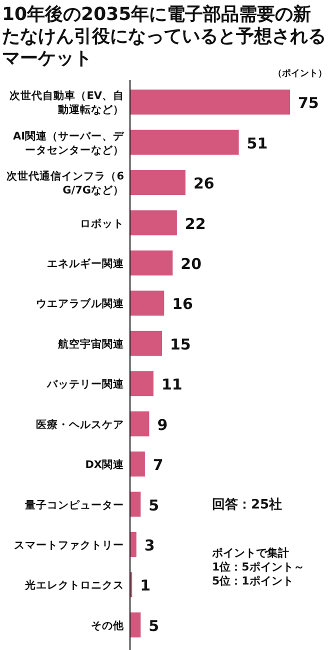 This screenshot has height=650, width=331. Describe the element at coordinates (86, 263) in the screenshot. I see `y-tick-label: エネルギー関連` at that location.